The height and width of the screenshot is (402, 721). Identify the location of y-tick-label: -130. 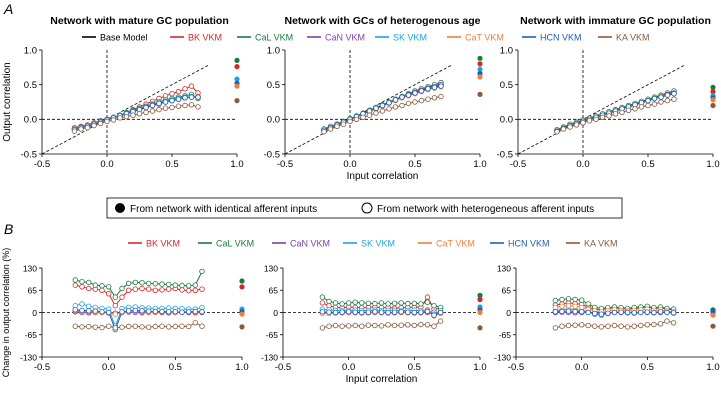
(269, 357).